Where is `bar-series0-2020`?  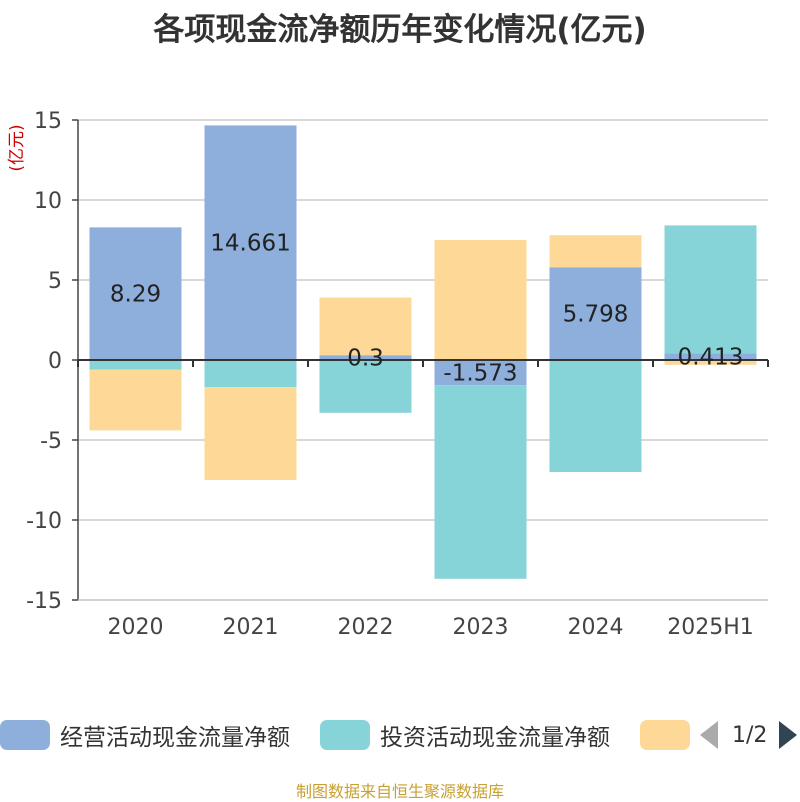
bar-series0-2020 is located at coordinates (135, 293).